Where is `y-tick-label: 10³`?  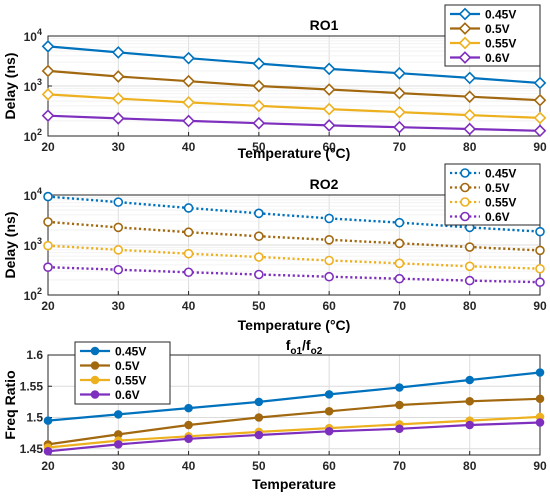 y-tick-label: 10³ is located at coordinates (33, 244).